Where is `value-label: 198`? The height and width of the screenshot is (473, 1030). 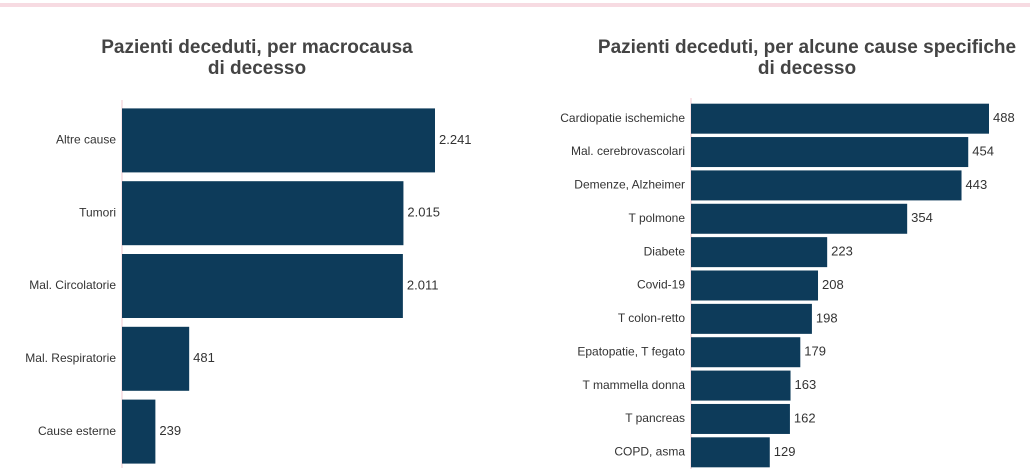
value-label: 198 is located at coordinates (827, 317).